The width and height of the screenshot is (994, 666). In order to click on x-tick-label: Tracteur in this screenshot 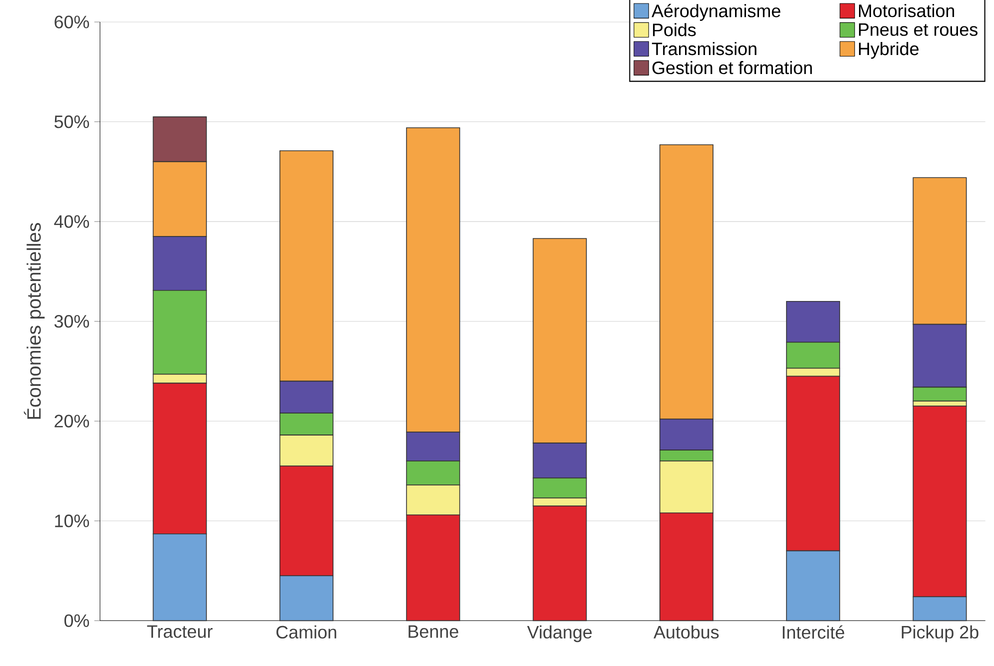, I will do `click(180, 631)`.